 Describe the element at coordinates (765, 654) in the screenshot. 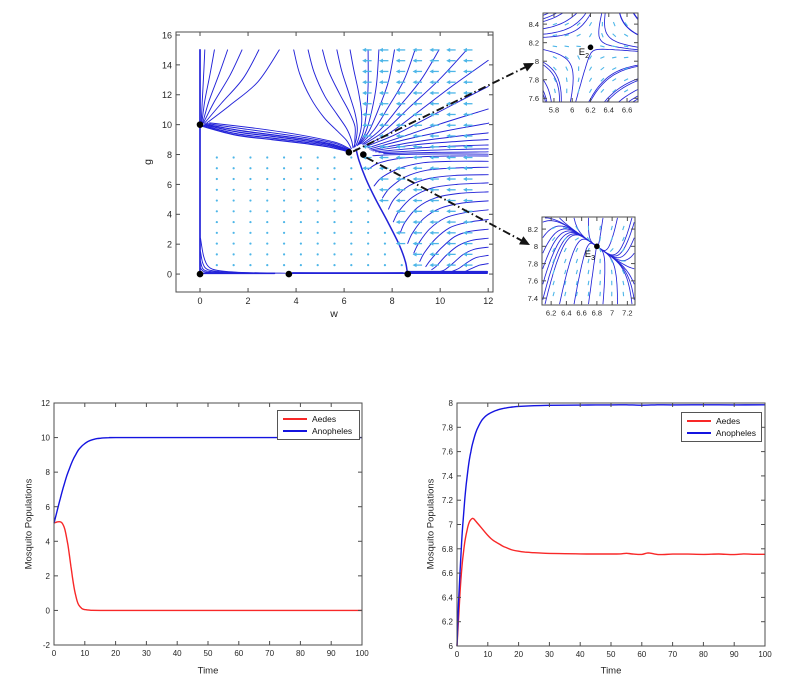

I see `svg-text: 100` at that location.